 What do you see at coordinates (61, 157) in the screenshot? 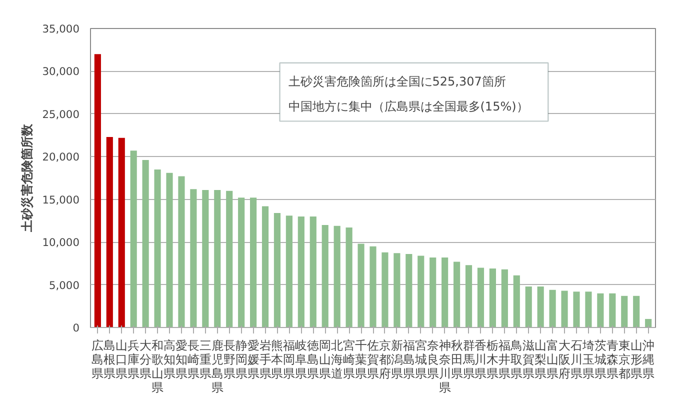
I see `y-tick-label: 20,000` at bounding box center [61, 157].